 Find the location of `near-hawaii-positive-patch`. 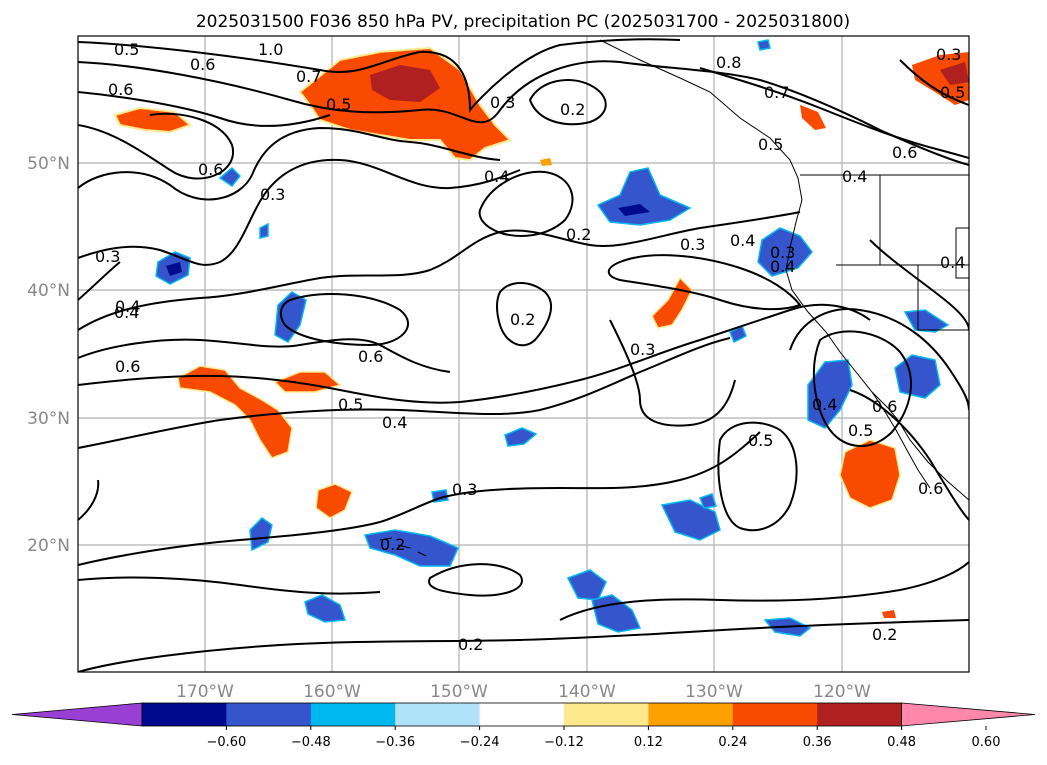

near-hawaii-positive-patch is located at coordinates (334, 501).